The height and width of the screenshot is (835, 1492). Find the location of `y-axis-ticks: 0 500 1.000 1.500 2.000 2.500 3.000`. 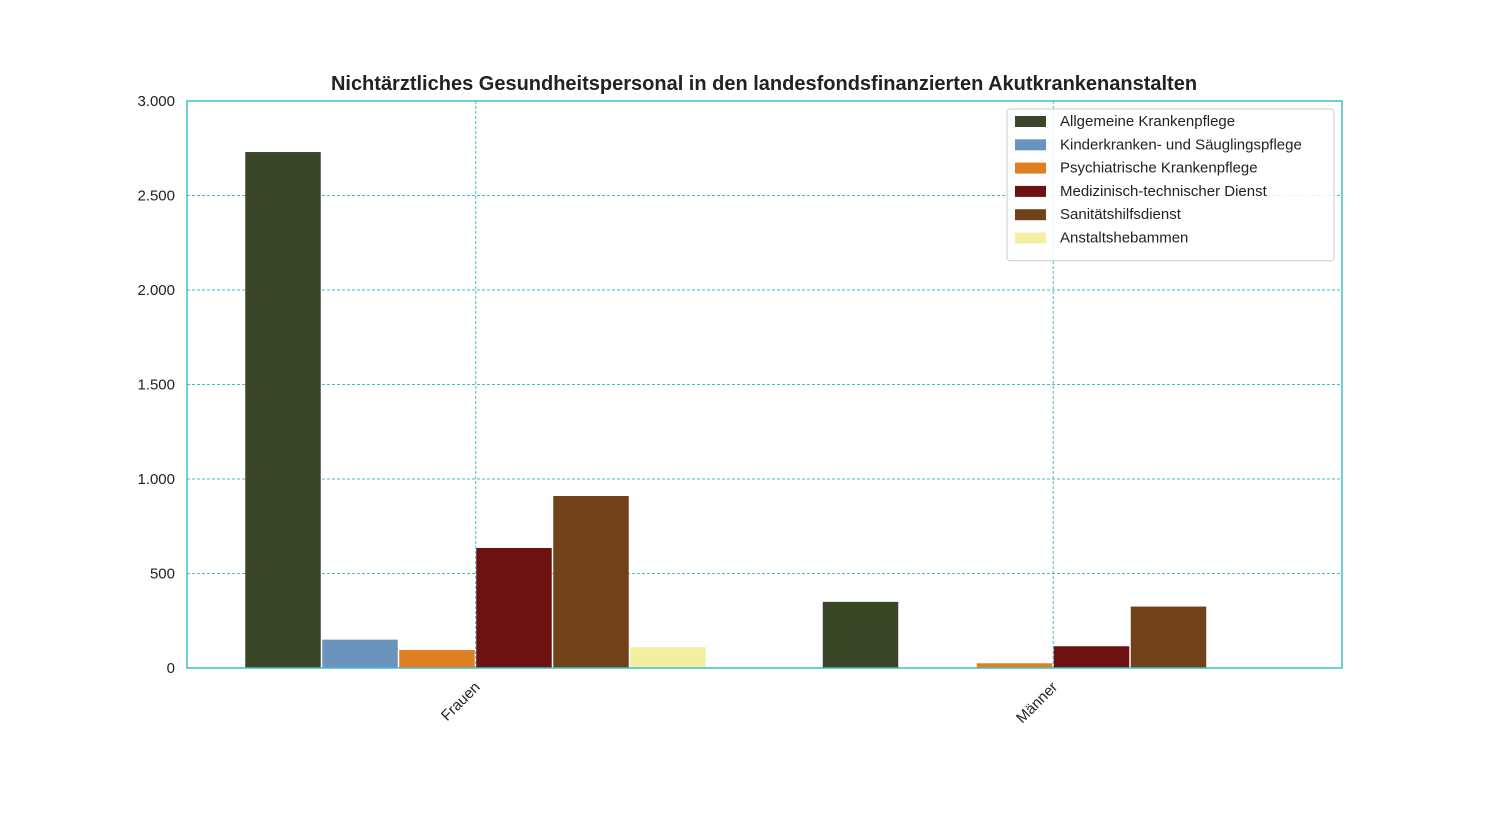

y-axis-ticks: 0 500 1.000 1.500 2.000 2.500 3.000 is located at coordinates (156, 385).